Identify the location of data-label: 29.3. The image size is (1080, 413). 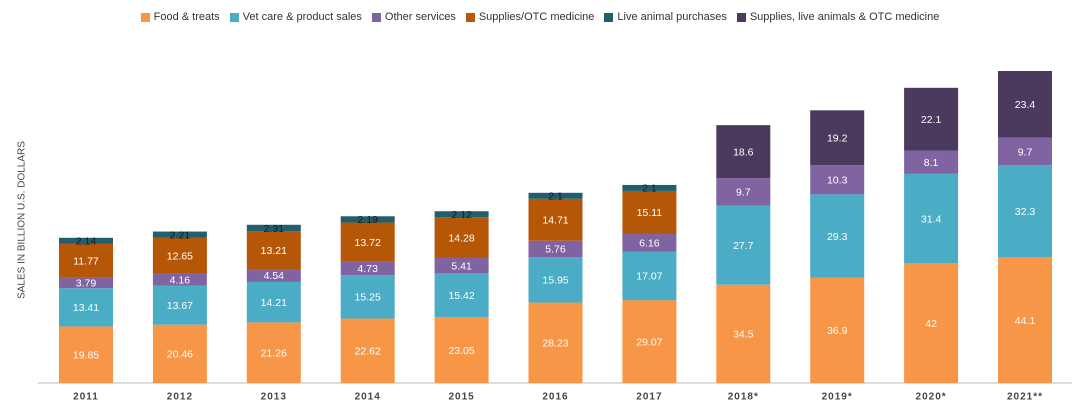
(837, 237).